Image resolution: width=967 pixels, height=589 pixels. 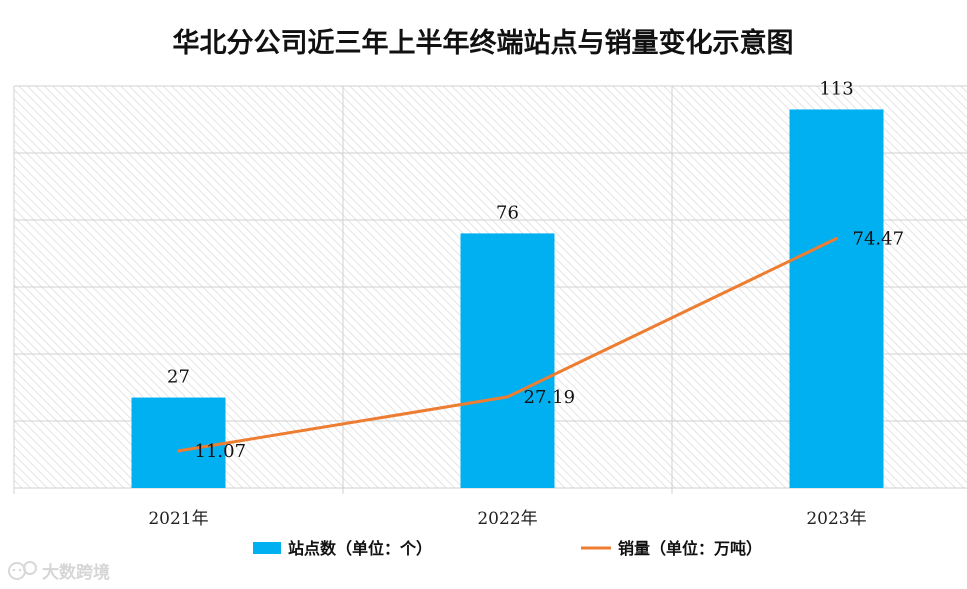 What do you see at coordinates (836, 519) in the screenshot?
I see `x-tick-label: 2023年` at bounding box center [836, 519].